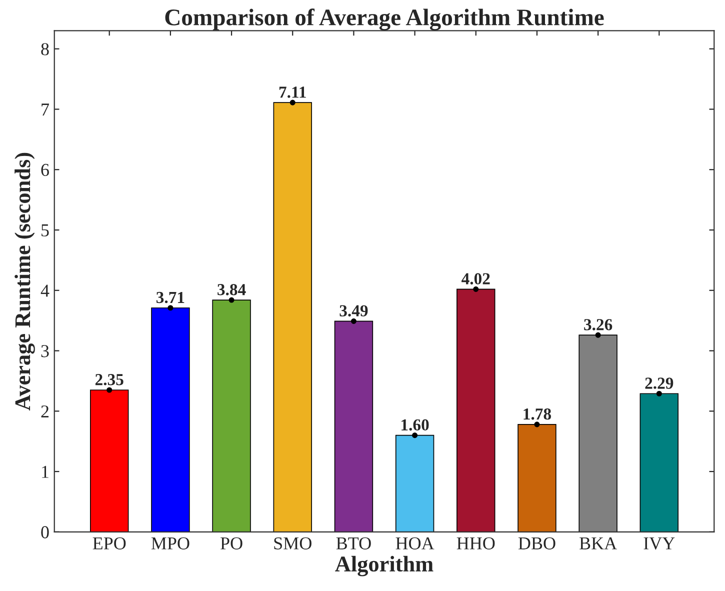 This screenshot has width=725, height=591. I want to click on data-label: 2.35, so click(109, 380).